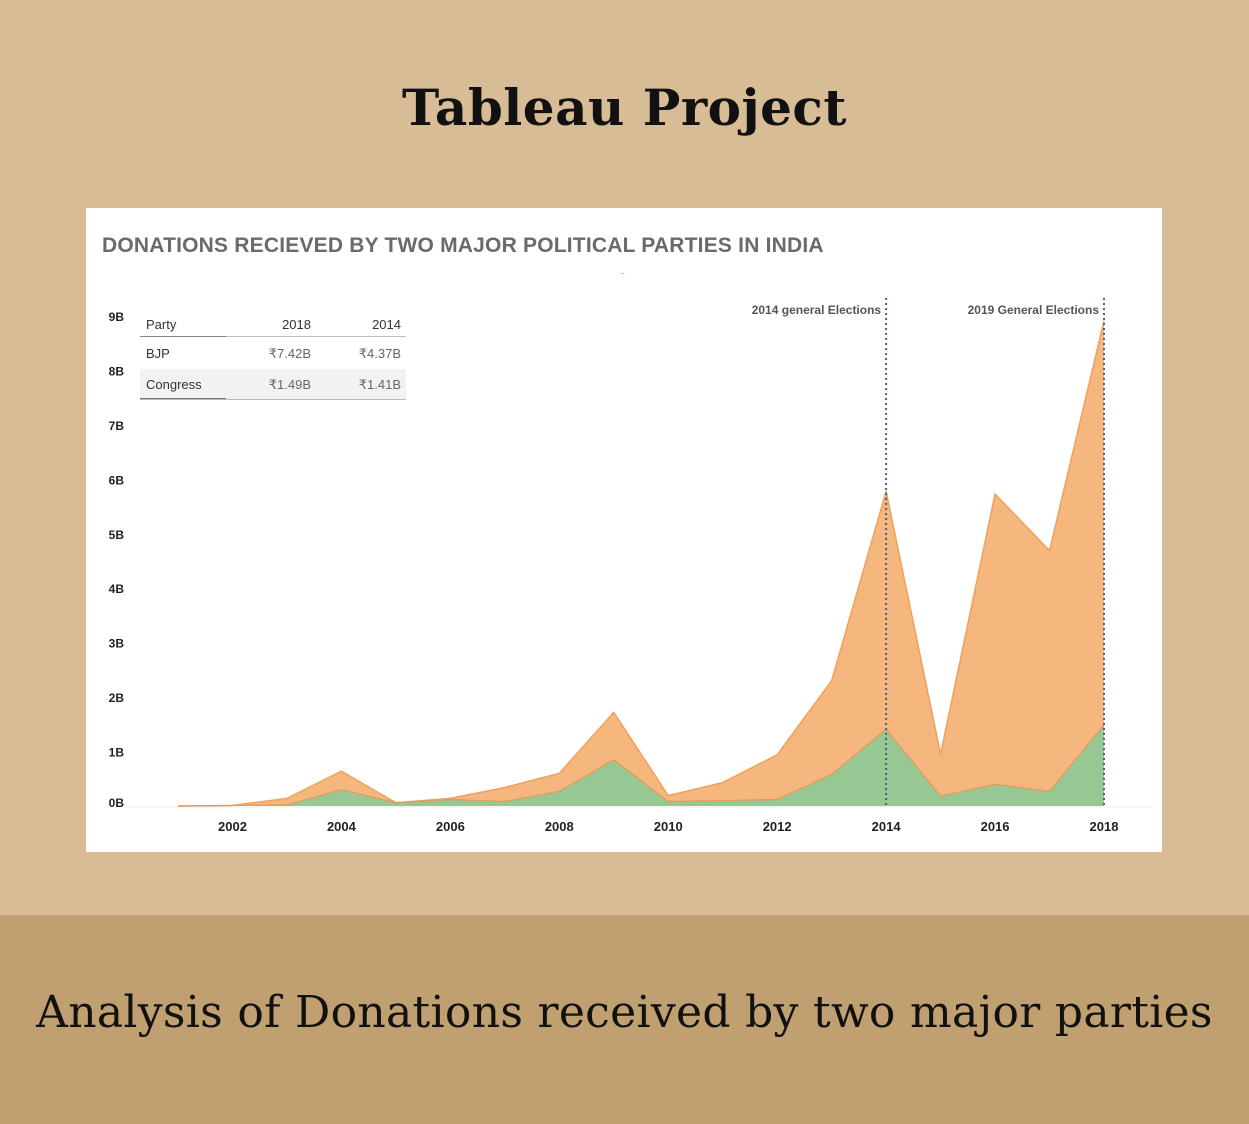 Image resolution: width=1249 pixels, height=1124 pixels. Describe the element at coordinates (559, 826) in the screenshot. I see `x-tick-label: 2008` at that location.